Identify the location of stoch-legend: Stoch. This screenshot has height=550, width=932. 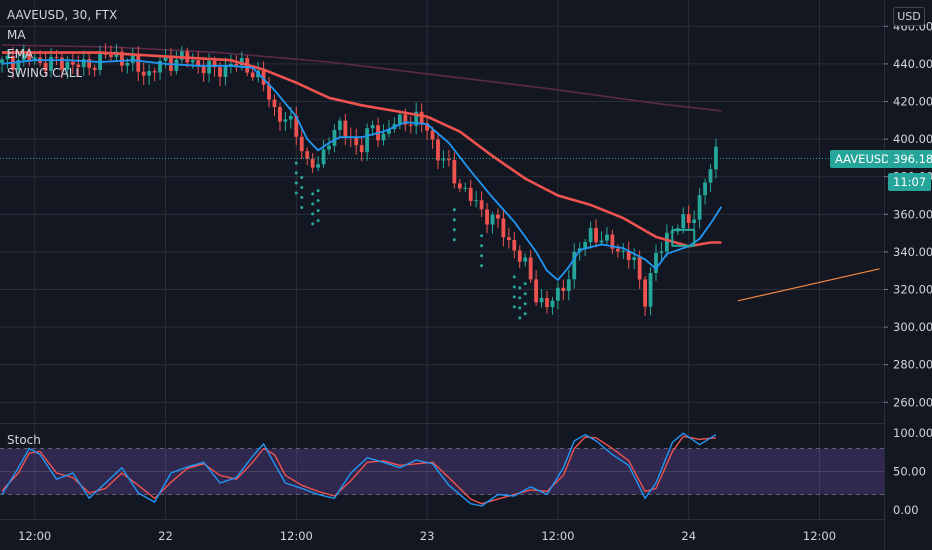
(24, 440).